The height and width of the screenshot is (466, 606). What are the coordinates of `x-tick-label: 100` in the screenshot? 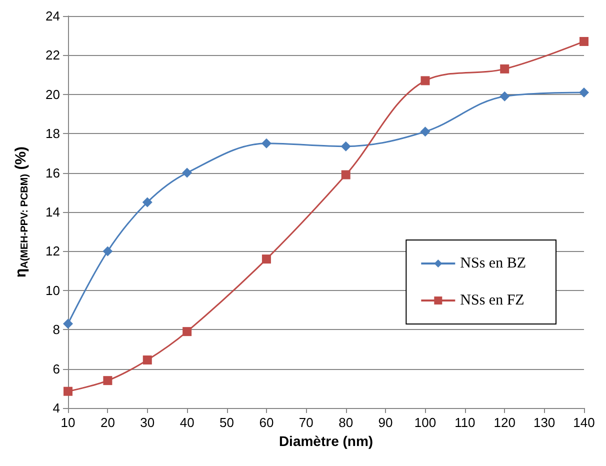 It's located at (425, 422).